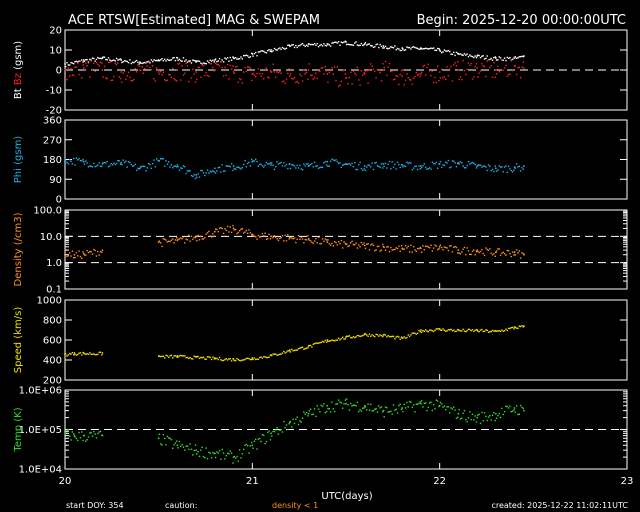 This screenshot has height=512, width=640. Describe the element at coordinates (83, 253) in the screenshot. I see `data-marker-density` at that location.